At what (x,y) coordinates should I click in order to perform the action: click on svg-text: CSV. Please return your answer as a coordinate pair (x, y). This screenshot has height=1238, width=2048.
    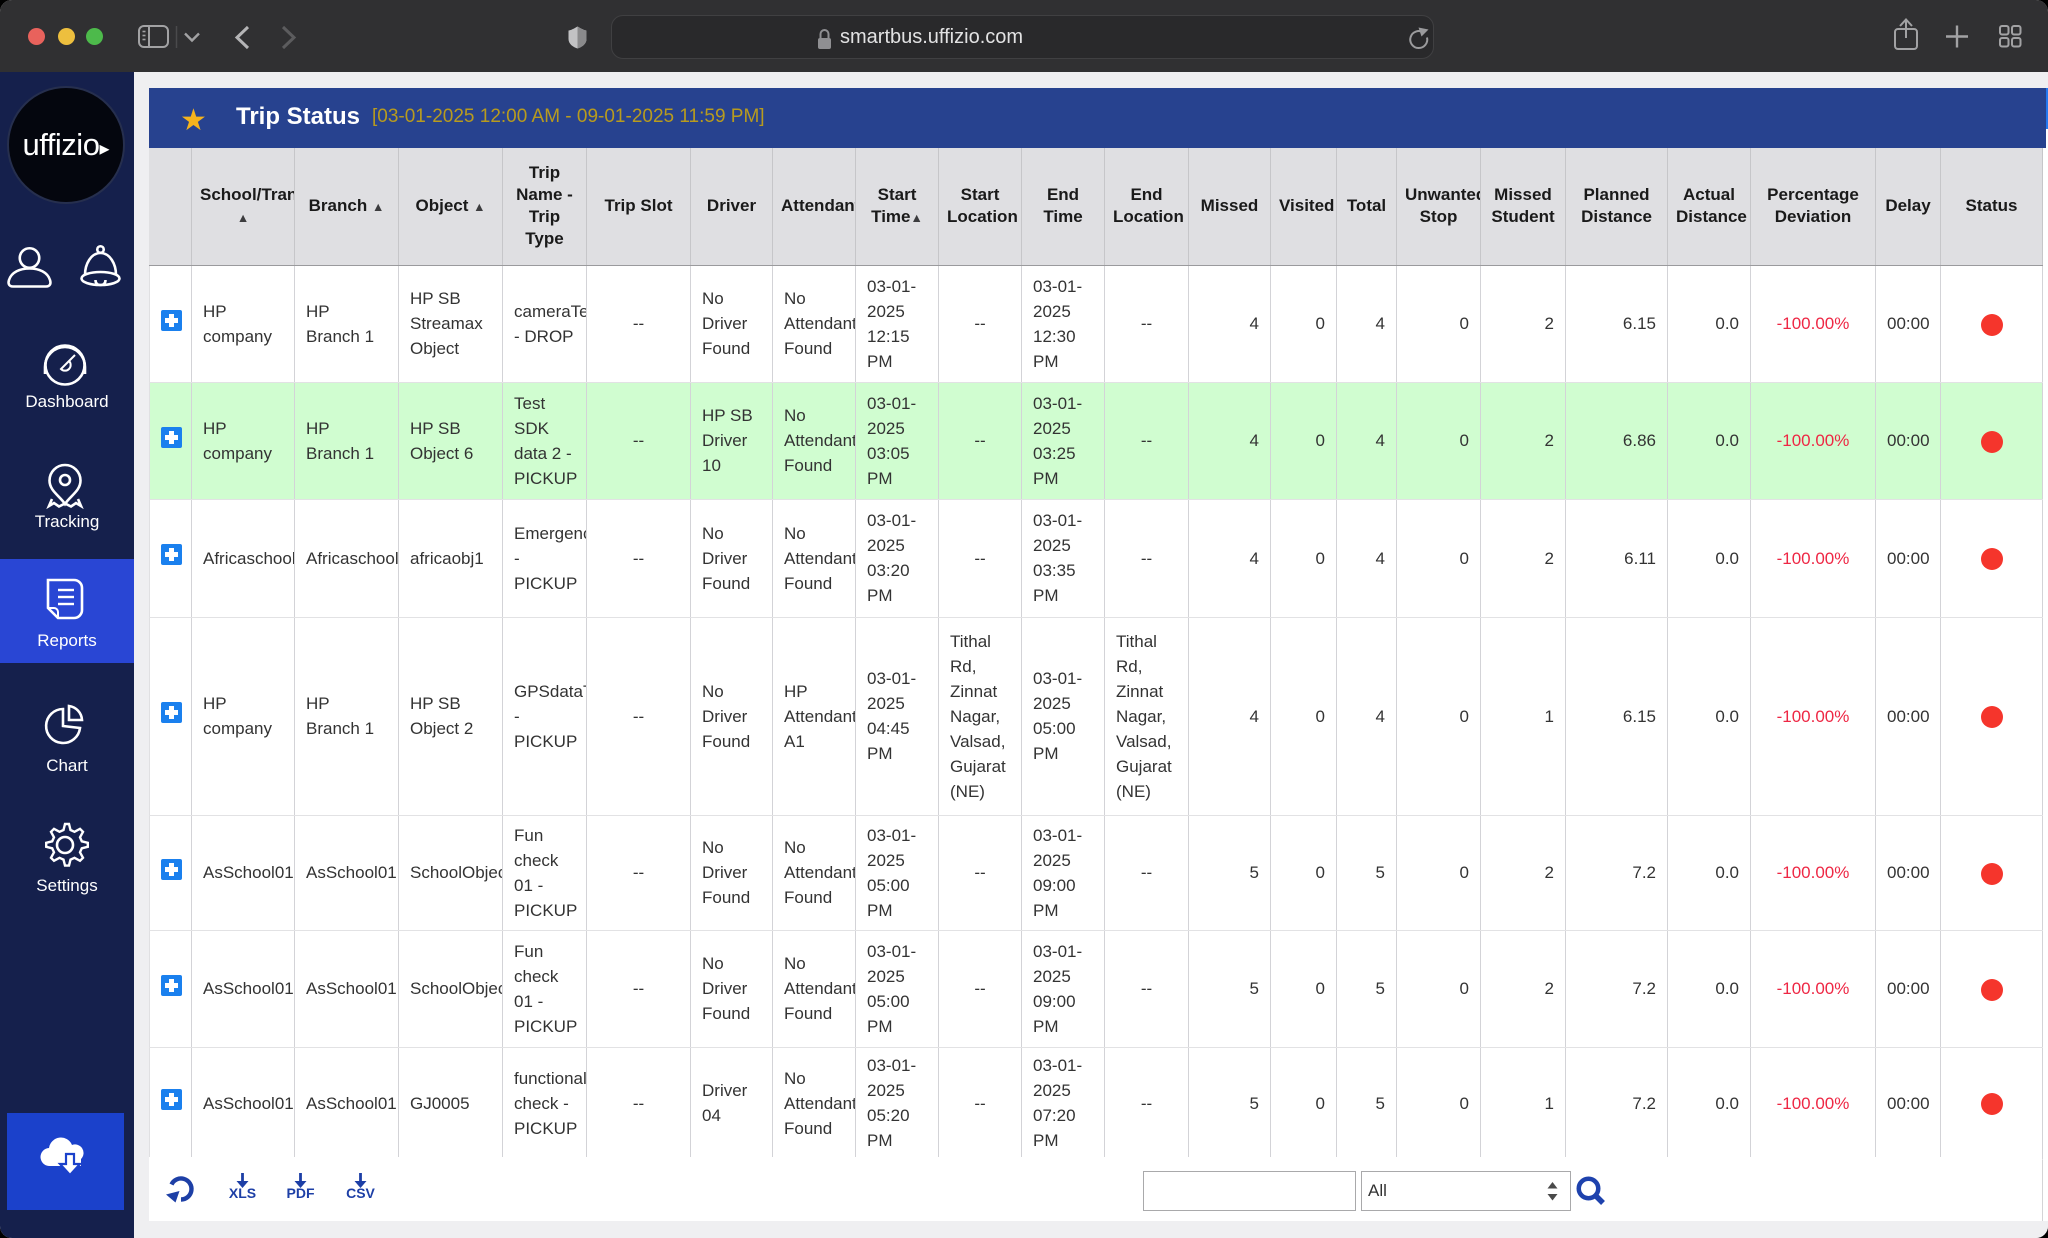
    Looking at the image, I should click on (360, 1193).